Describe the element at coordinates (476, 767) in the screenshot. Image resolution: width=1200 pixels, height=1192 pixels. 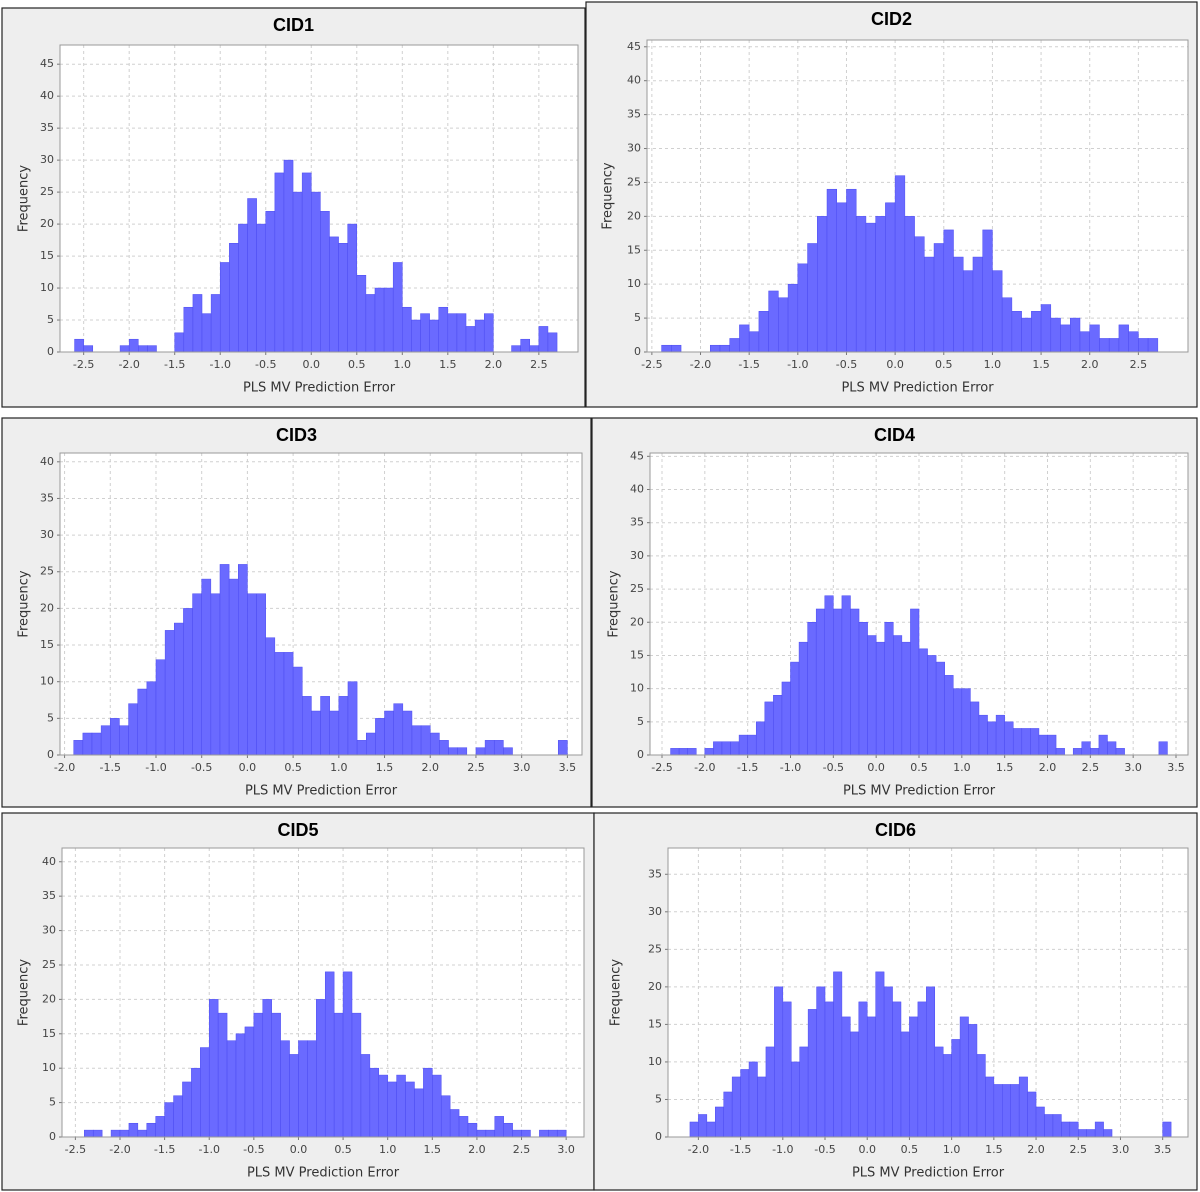
I see `x-tick-label: 2.5` at that location.